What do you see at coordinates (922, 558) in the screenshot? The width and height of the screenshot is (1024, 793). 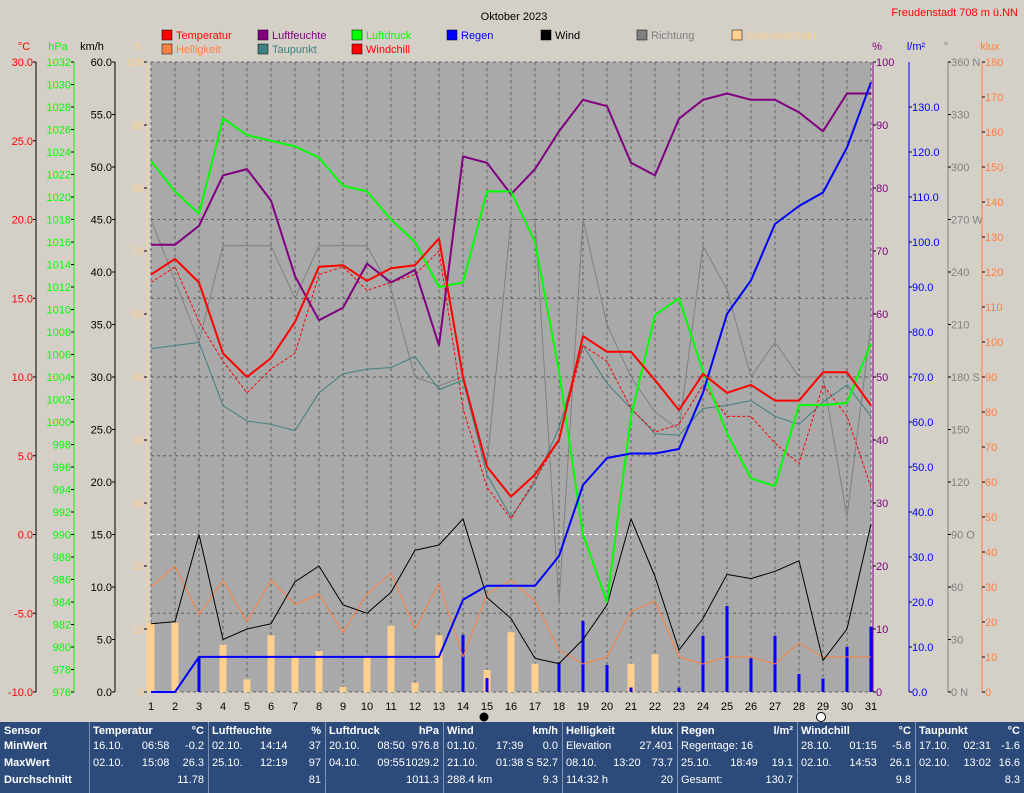 I see `rain-tick-label: 30.0` at bounding box center [922, 558].